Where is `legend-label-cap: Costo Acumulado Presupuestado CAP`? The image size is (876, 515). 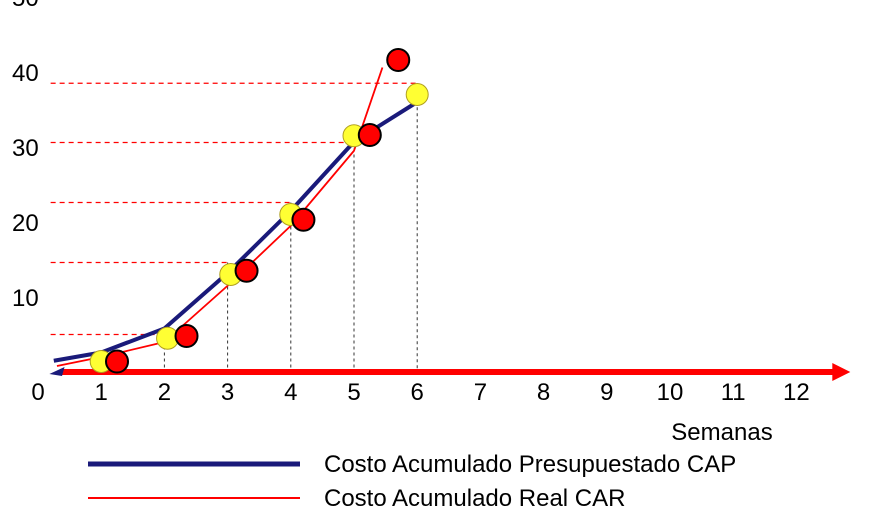 legend-label-cap: Costo Acumulado Presupuestado CAP is located at coordinates (530, 464).